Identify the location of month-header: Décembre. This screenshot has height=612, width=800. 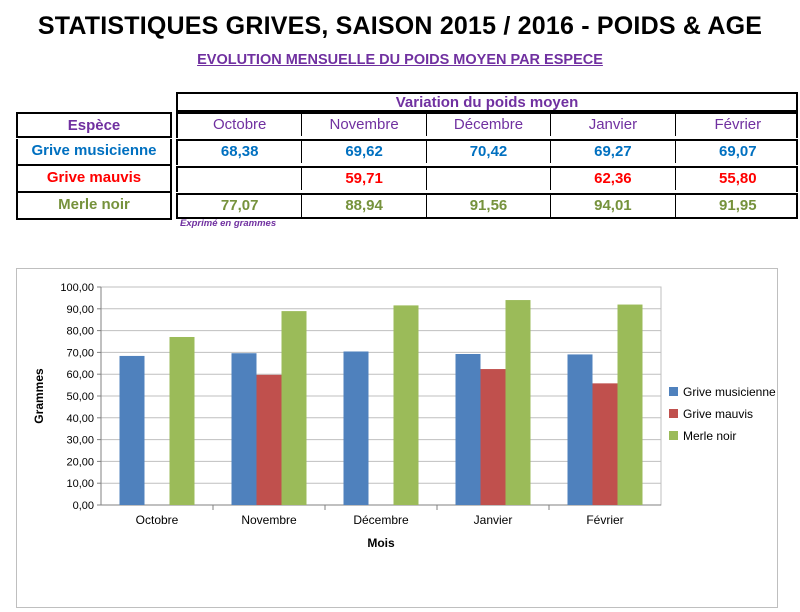
(489, 125).